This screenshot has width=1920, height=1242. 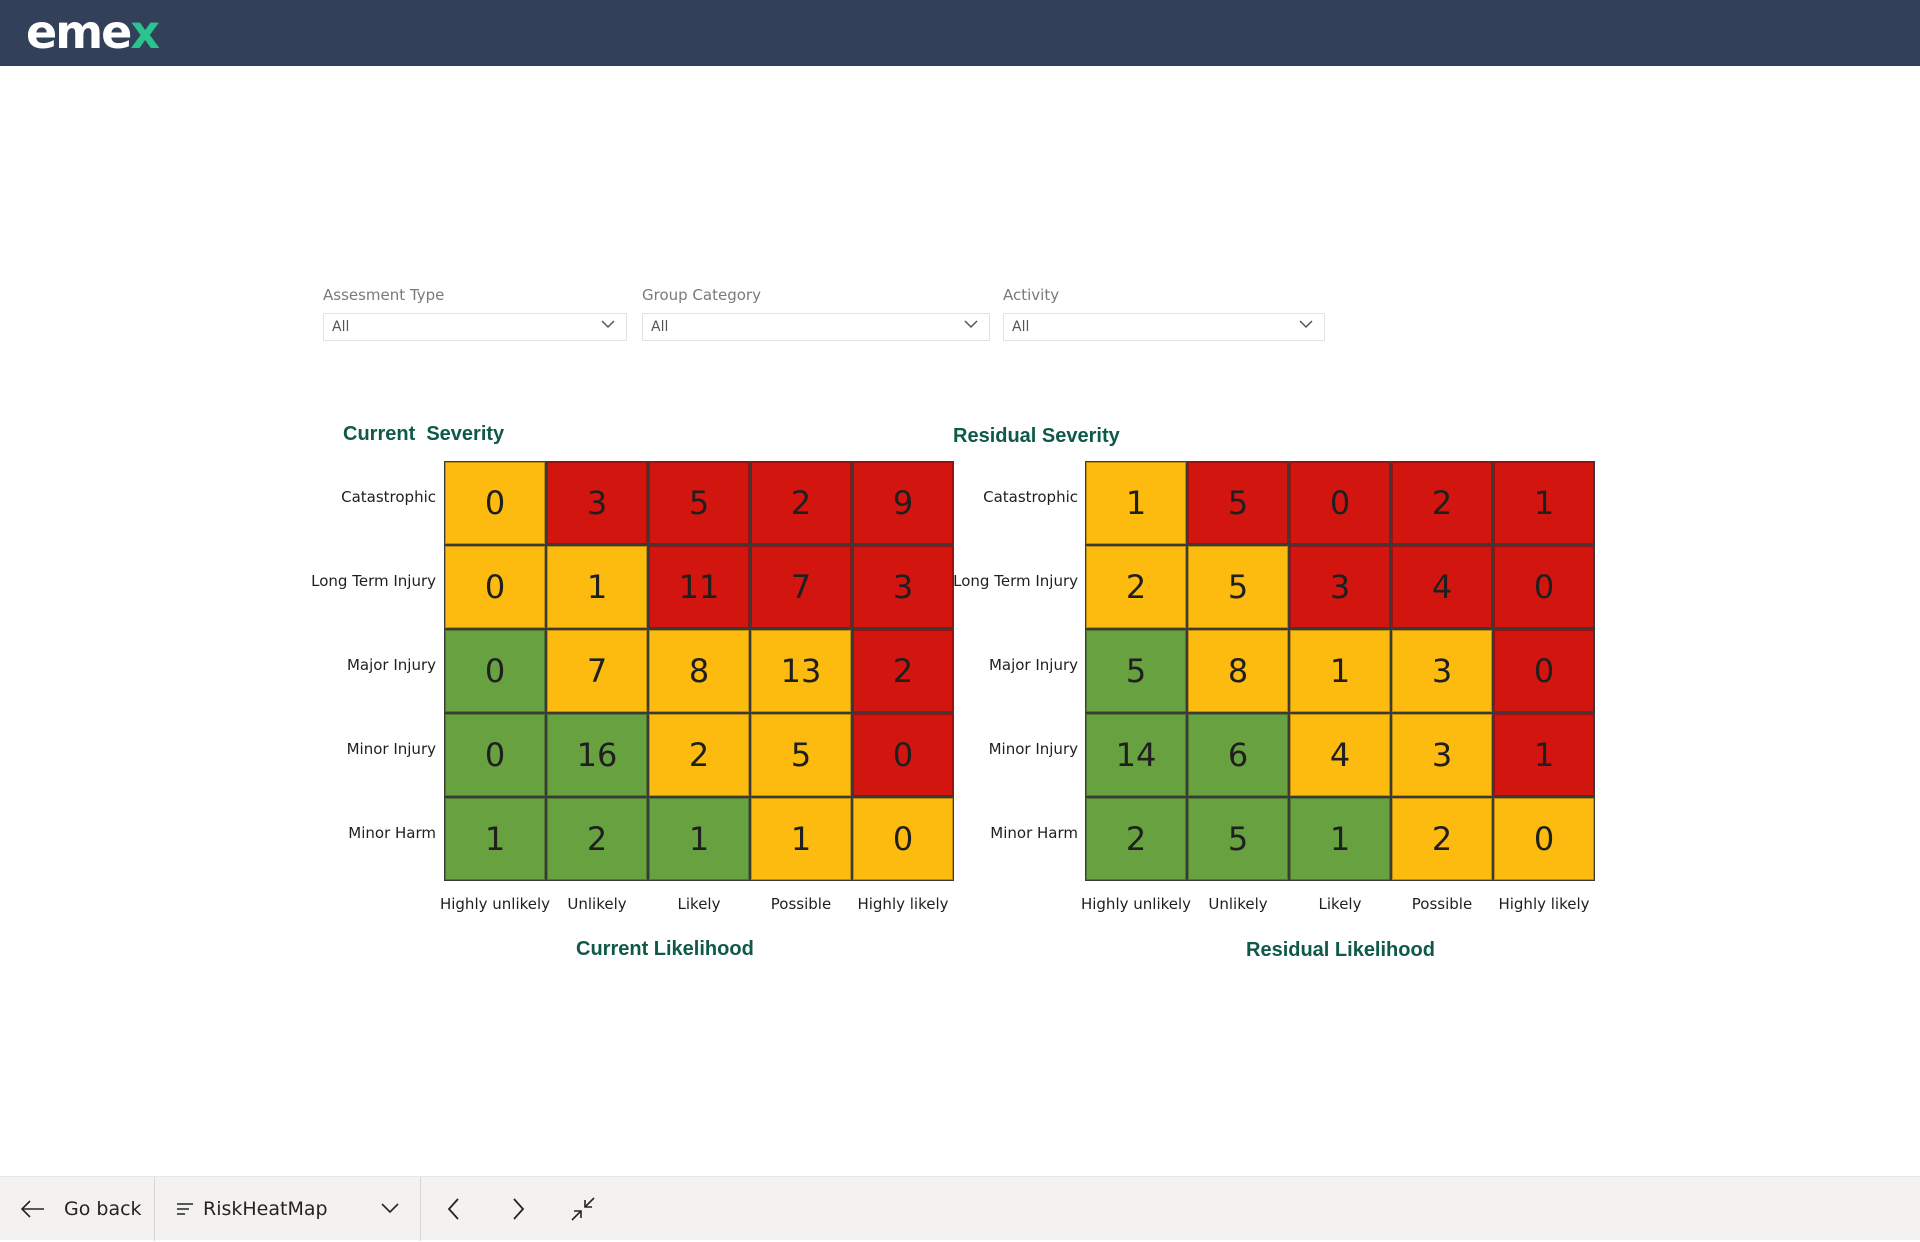 What do you see at coordinates (145, 32) in the screenshot?
I see `logo-text-accent: x` at bounding box center [145, 32].